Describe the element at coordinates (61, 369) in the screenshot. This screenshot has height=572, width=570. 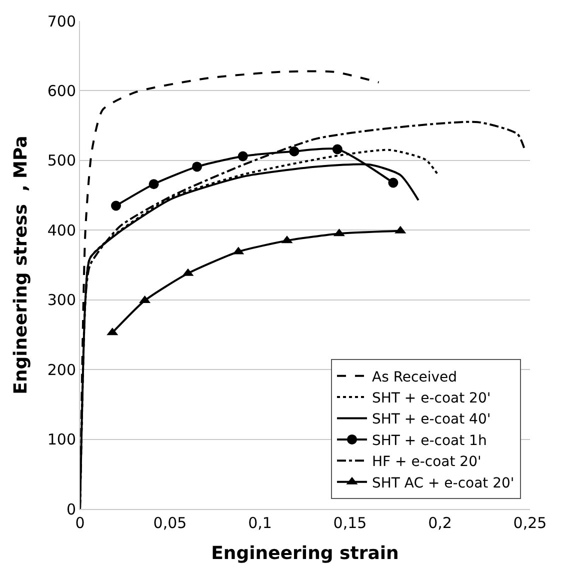
I see `y-tick-label: 200` at that location.